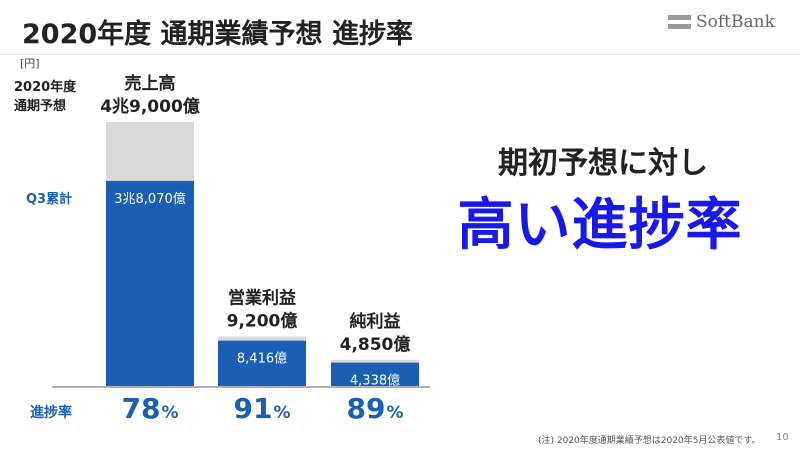 This screenshot has height=450, width=800. What do you see at coordinates (375, 381) in the screenshot?
I see `q3-value-label: 4,338億` at bounding box center [375, 381].